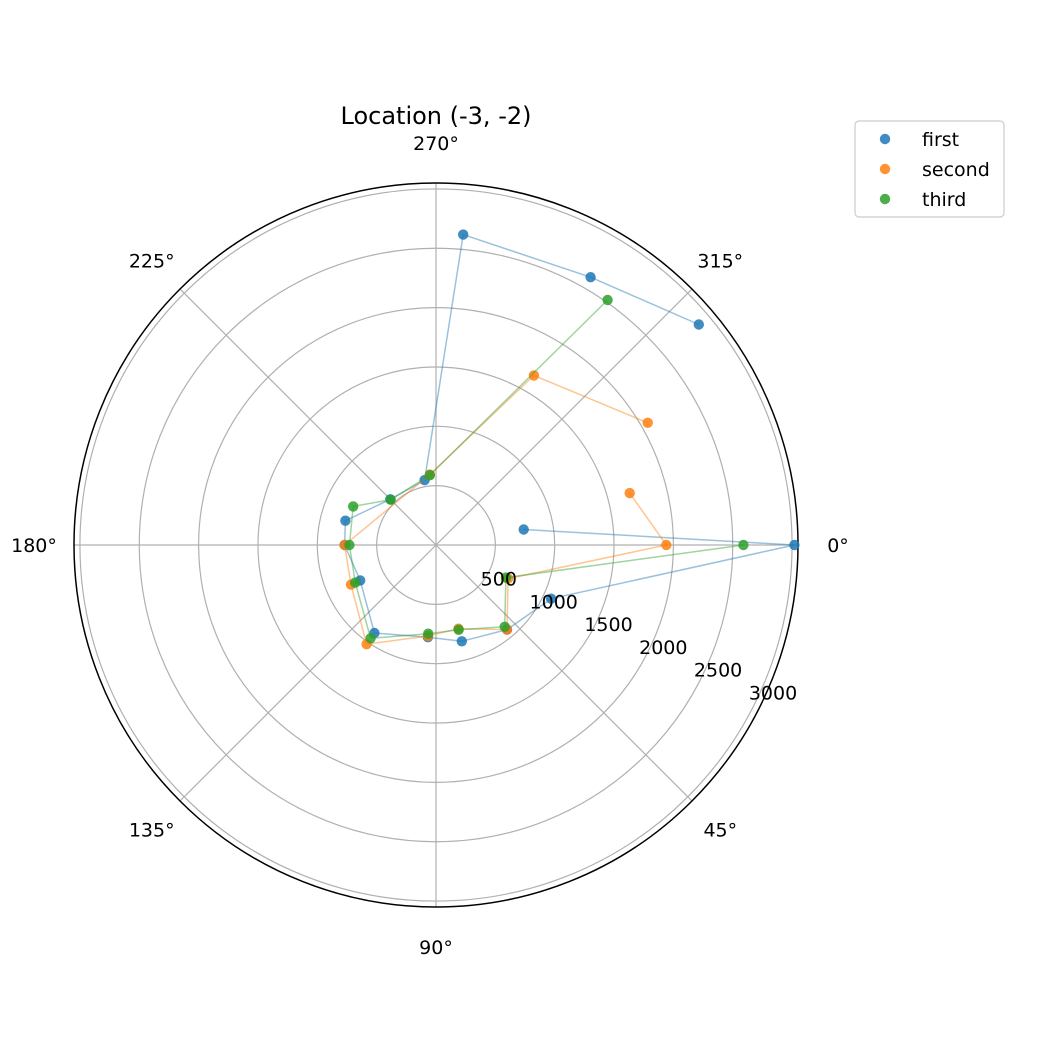  Describe the element at coordinates (885, 139) in the screenshot. I see `legend-marker-first` at that location.